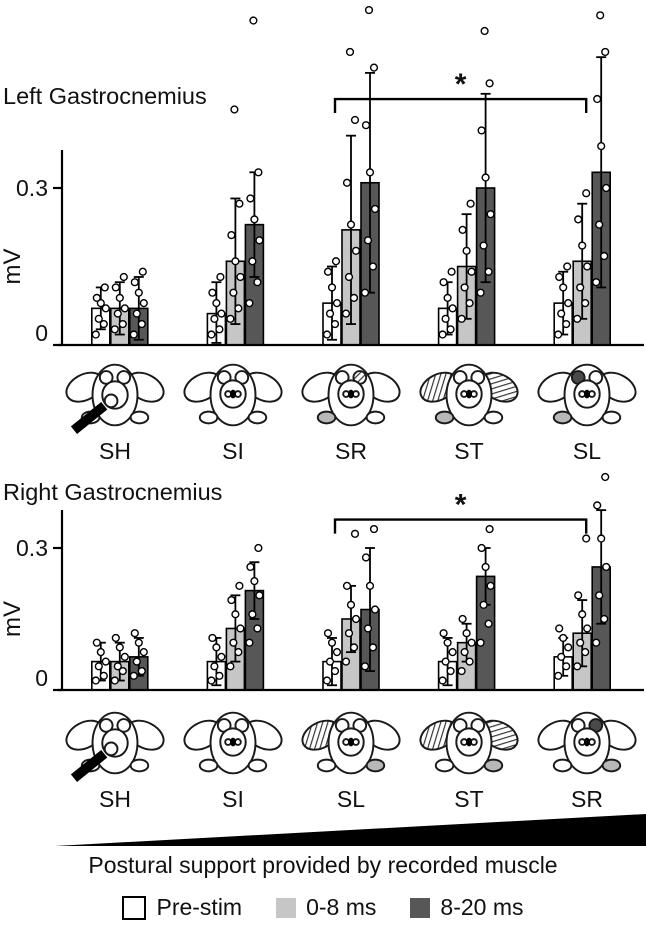  What do you see at coordinates (469, 799) in the screenshot?
I see `condition-label: ST` at bounding box center [469, 799].